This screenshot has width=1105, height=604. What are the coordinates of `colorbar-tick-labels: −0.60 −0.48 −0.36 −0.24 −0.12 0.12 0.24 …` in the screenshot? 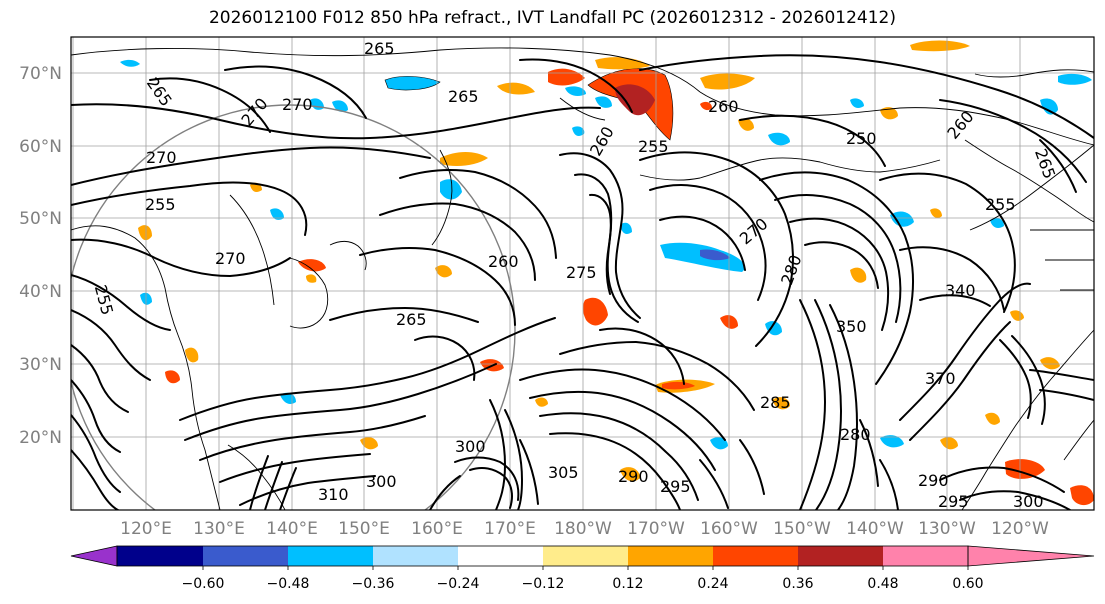 It's located at (583, 584).